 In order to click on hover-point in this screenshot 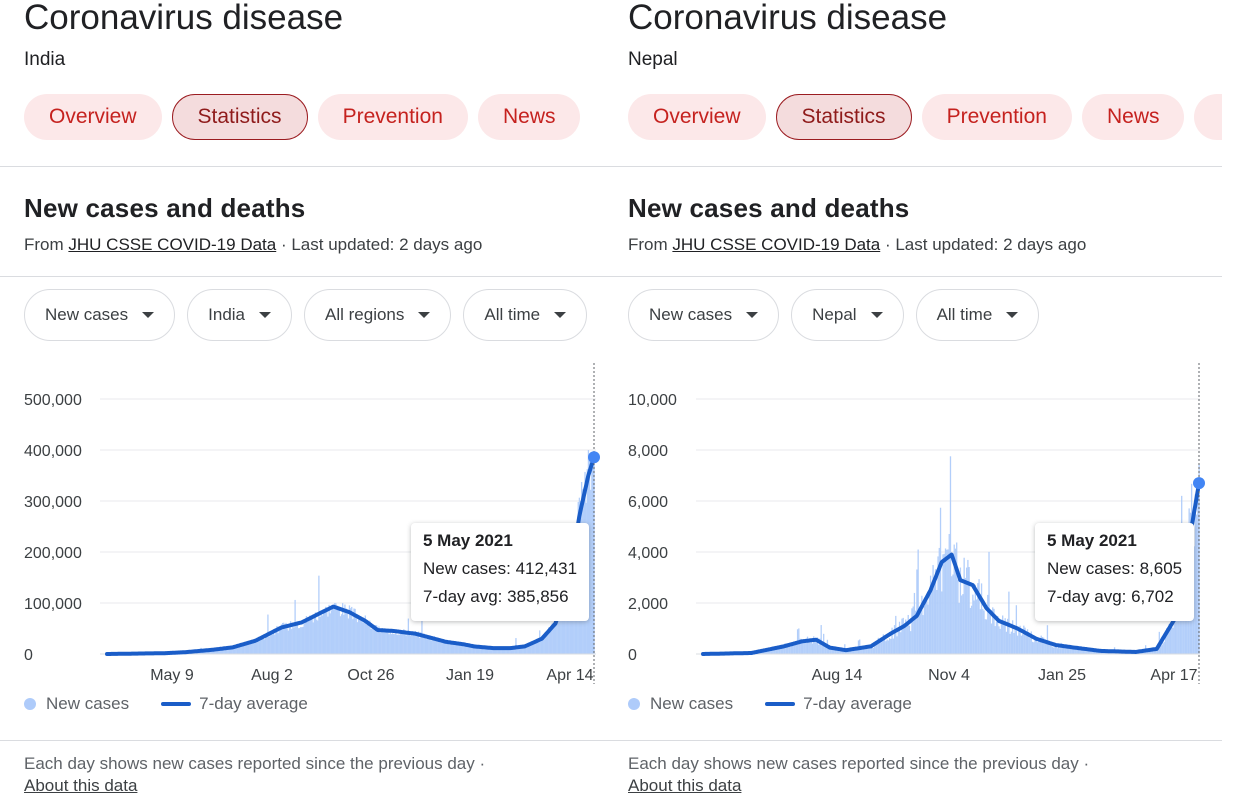, I will do `click(1199, 483)`.